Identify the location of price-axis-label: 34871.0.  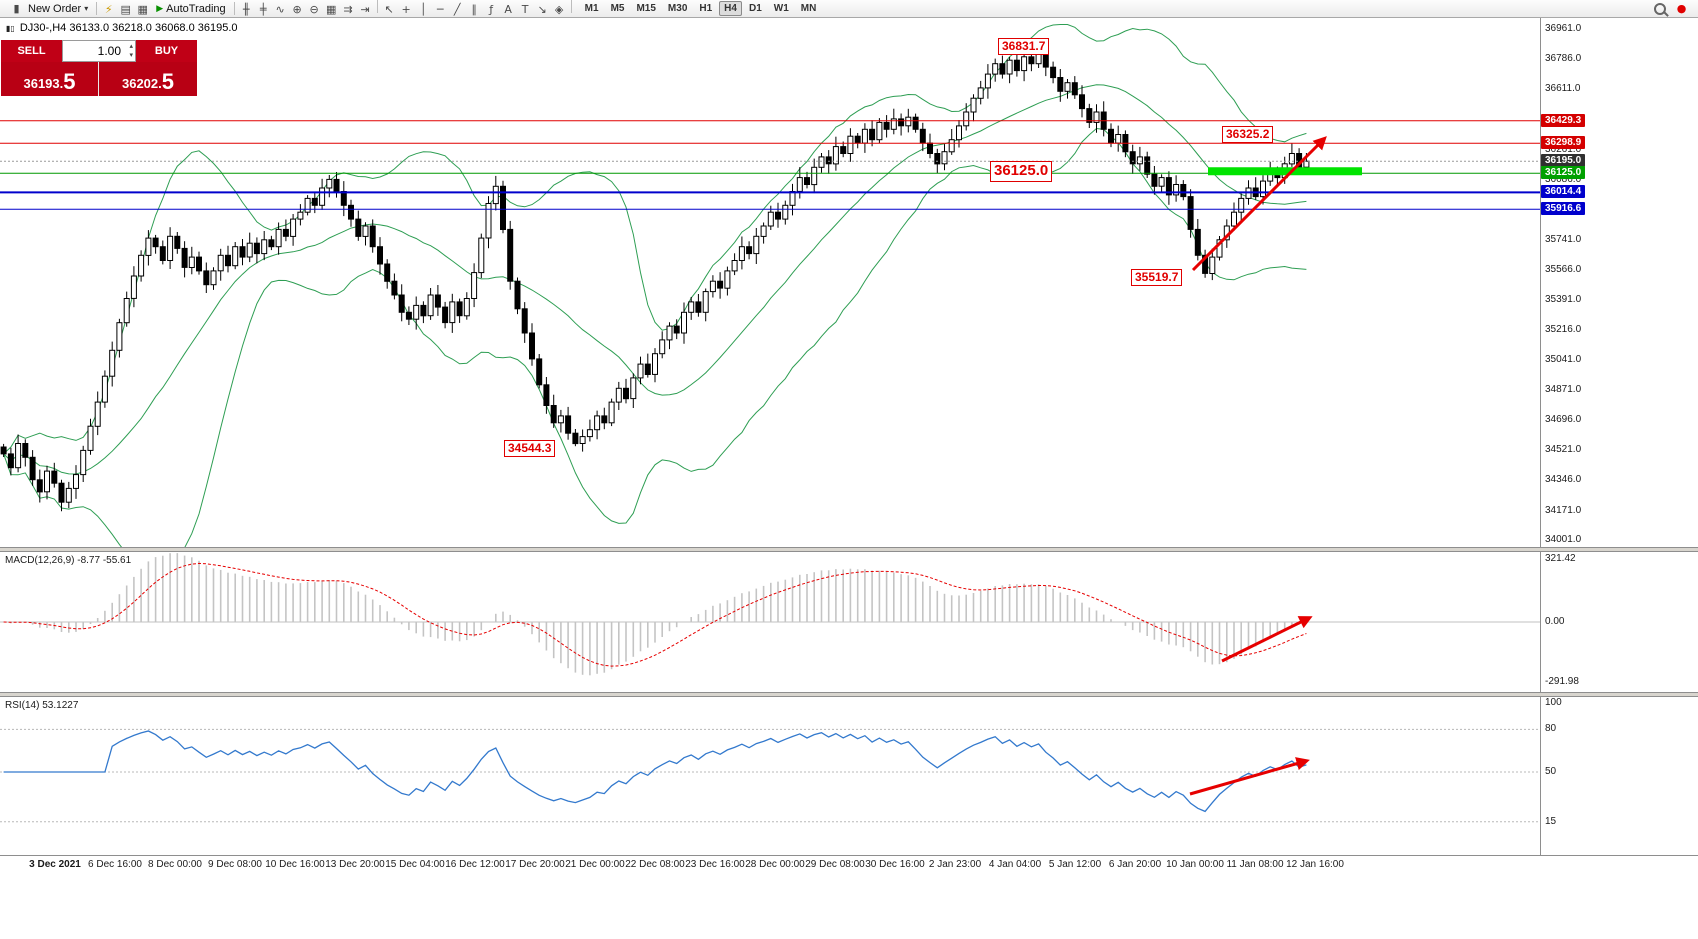
(1563, 389).